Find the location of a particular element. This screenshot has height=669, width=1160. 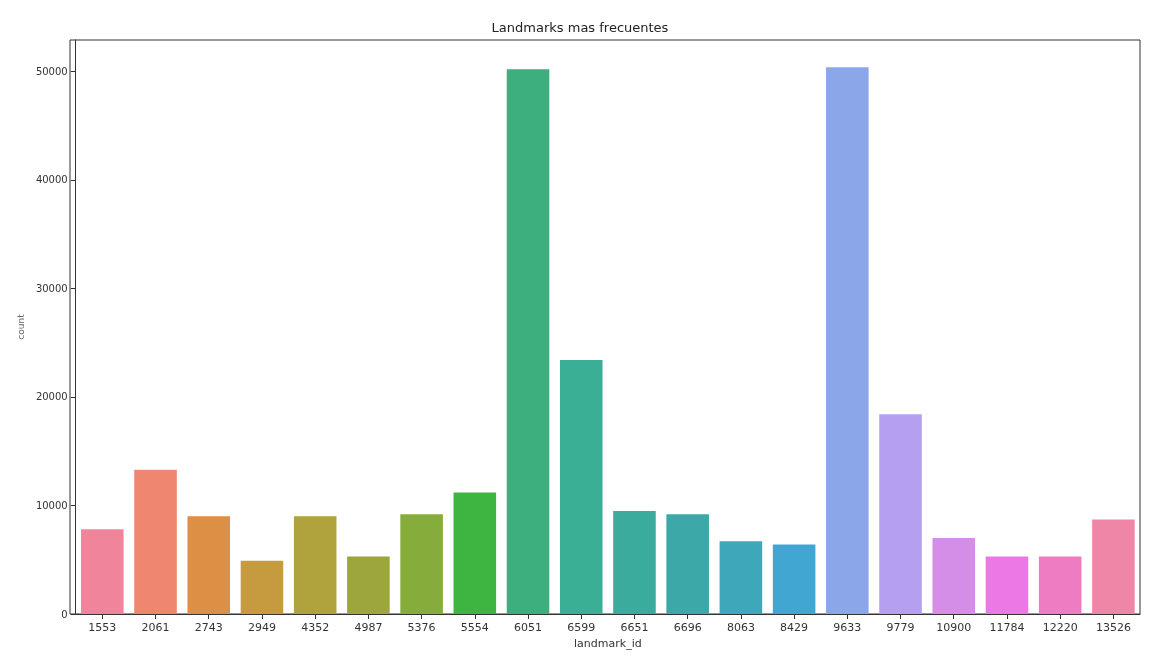

x-tick-label: 13526 is located at coordinates (1113, 627).